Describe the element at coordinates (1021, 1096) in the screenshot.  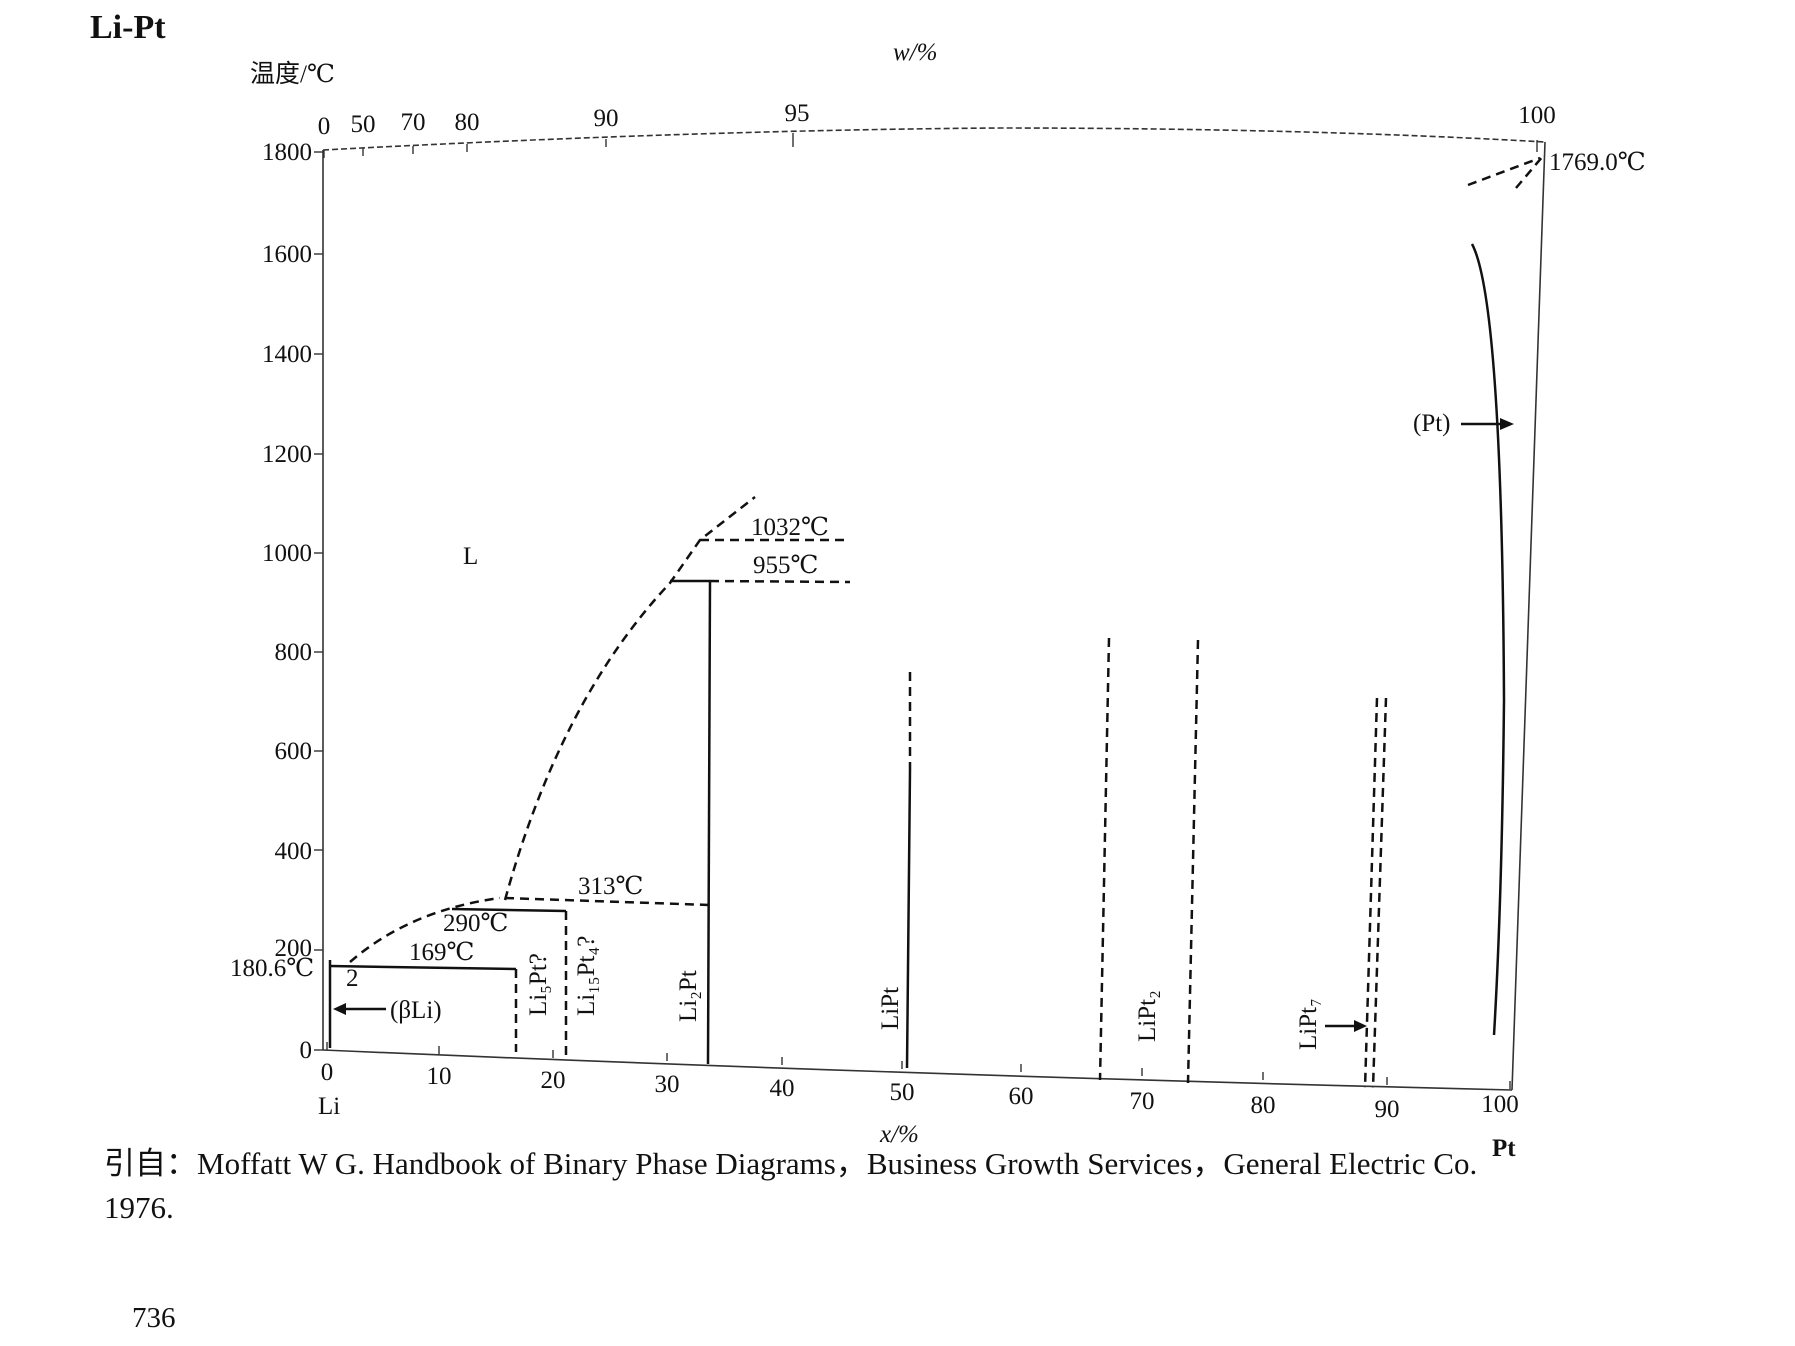
I see `bottom-tick-label: 60` at that location.